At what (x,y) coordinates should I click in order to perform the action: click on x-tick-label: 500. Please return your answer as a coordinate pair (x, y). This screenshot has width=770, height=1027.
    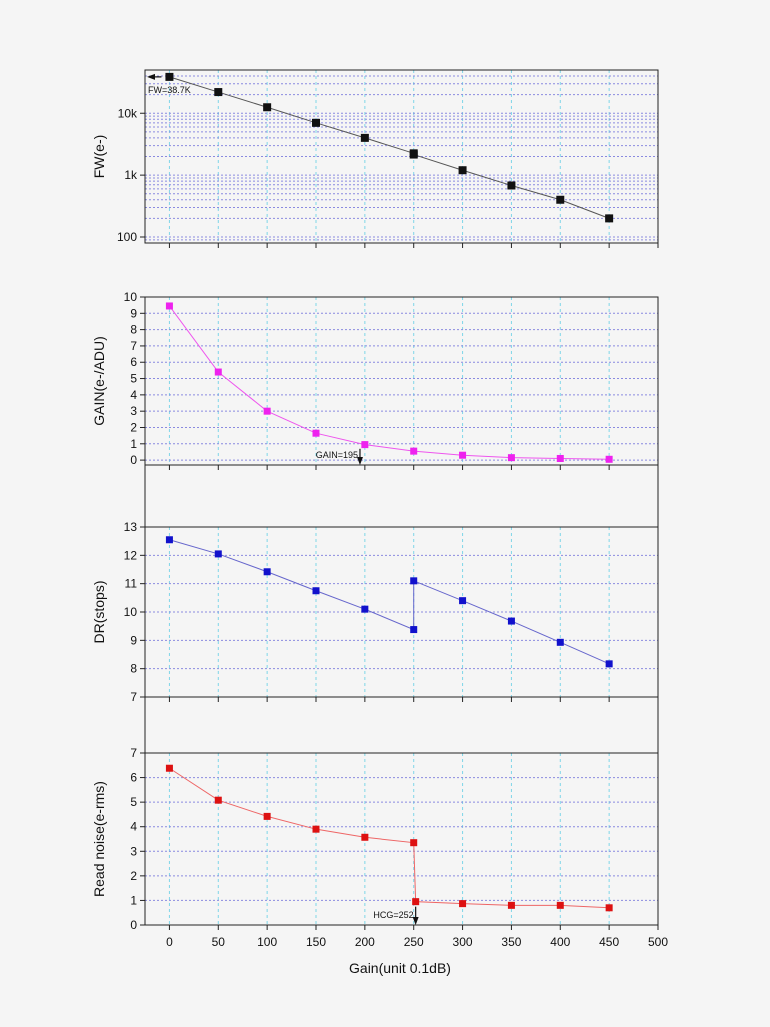
    Looking at the image, I should click on (658, 942).